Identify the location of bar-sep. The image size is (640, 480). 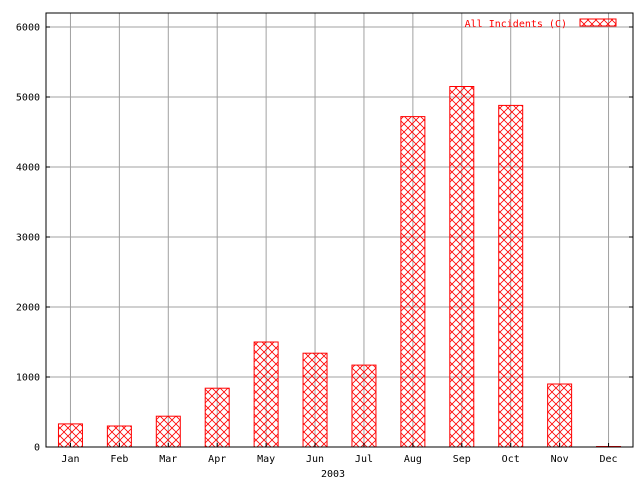
(462, 267).